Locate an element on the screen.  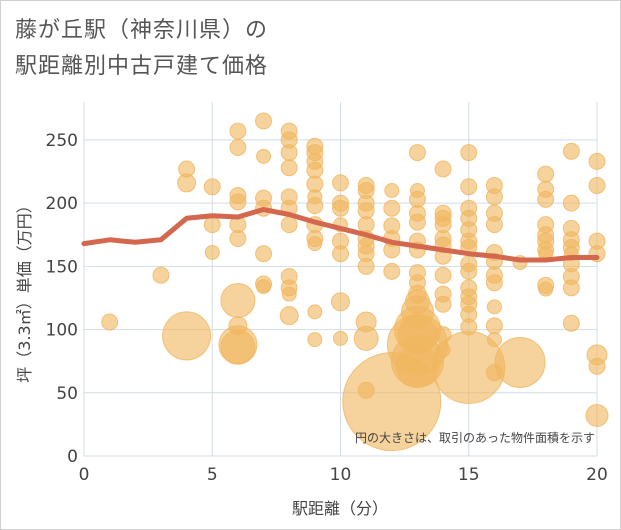
y-tick-label: 150 is located at coordinates (62, 267).